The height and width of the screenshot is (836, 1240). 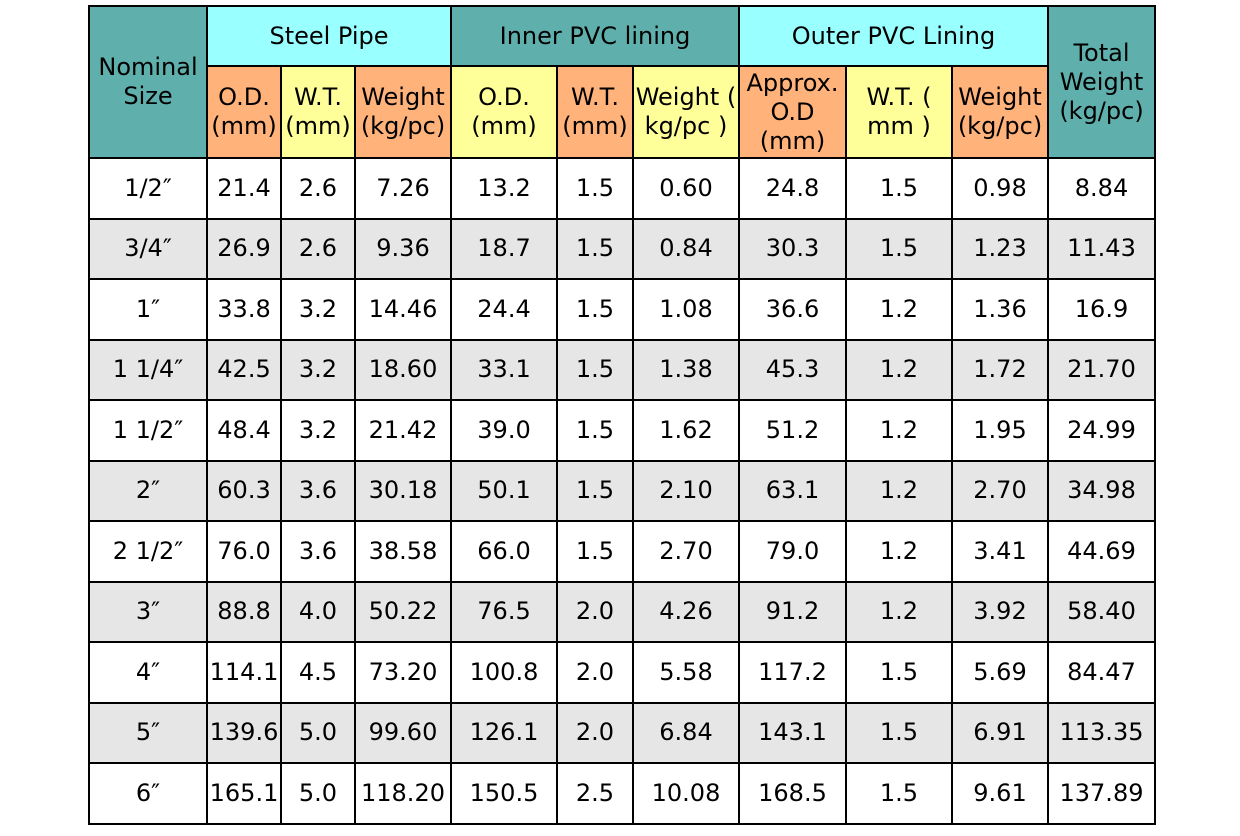 What do you see at coordinates (1101, 551) in the screenshot?
I see `total-weight-cell: 44.69` at bounding box center [1101, 551].